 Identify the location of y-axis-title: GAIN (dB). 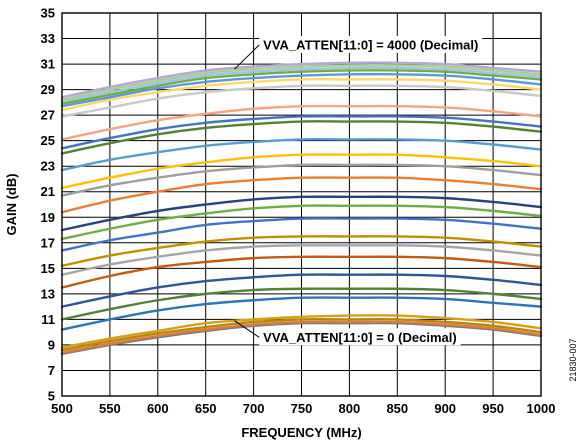
(11, 204).